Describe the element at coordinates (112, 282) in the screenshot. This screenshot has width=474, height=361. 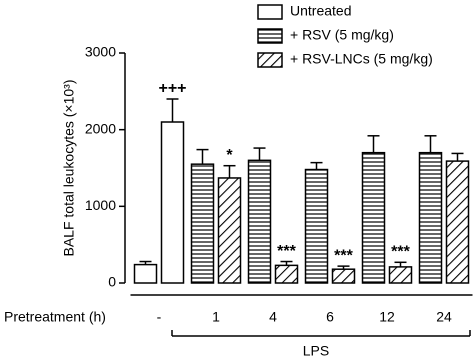
I see `y-tick-label: 0` at that location.